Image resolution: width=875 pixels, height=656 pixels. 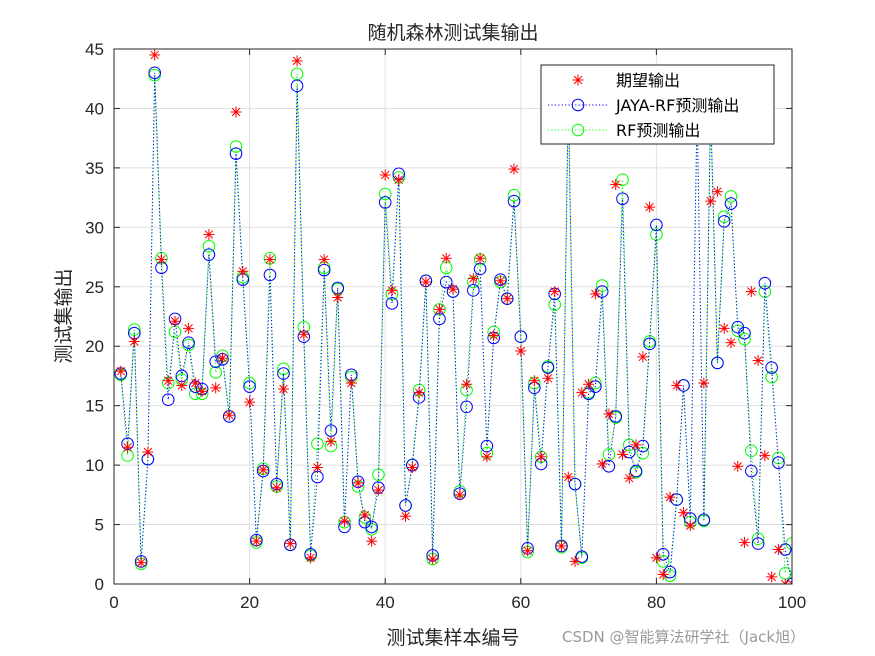 What do you see at coordinates (677, 105) in the screenshot?
I see `legend-label-jaya: JAYA-RF预测输出` at bounding box center [677, 105].